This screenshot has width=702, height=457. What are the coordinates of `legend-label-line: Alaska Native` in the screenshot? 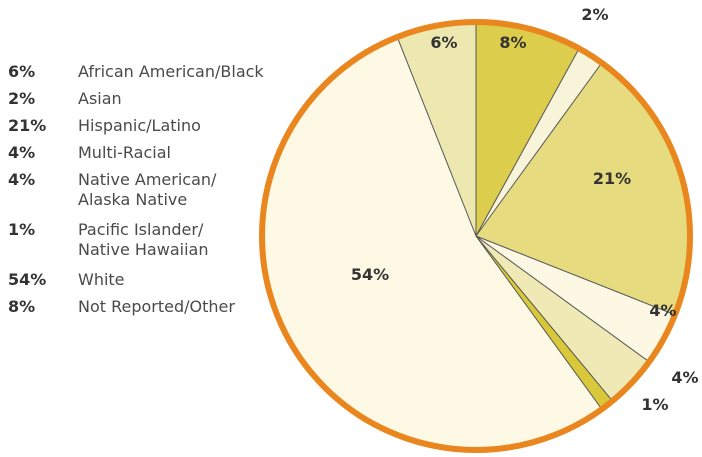 It's located at (133, 199).